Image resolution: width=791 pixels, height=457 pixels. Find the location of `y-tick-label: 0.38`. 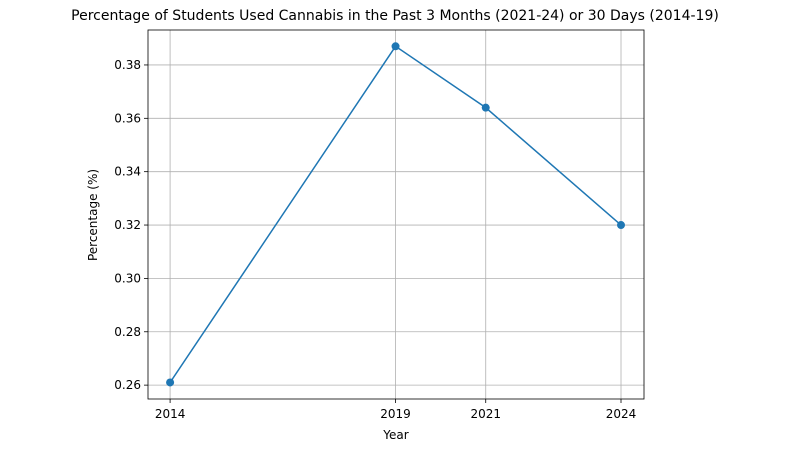

y-tick-label: 0.38 is located at coordinates (127, 65).